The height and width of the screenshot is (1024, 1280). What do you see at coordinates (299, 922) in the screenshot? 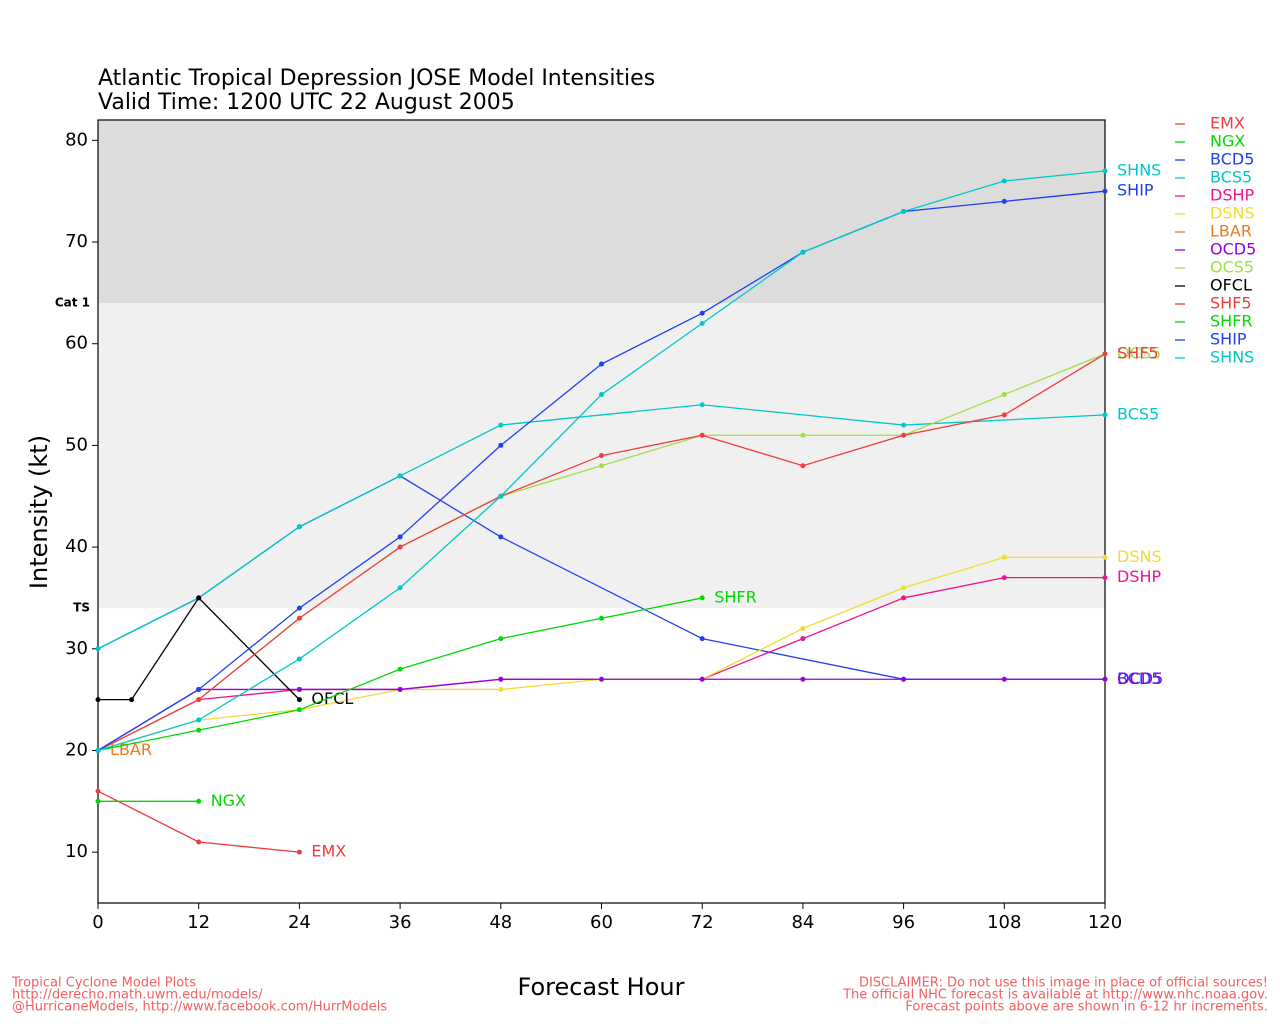
I see `x-tick-label: 24` at bounding box center [299, 922].